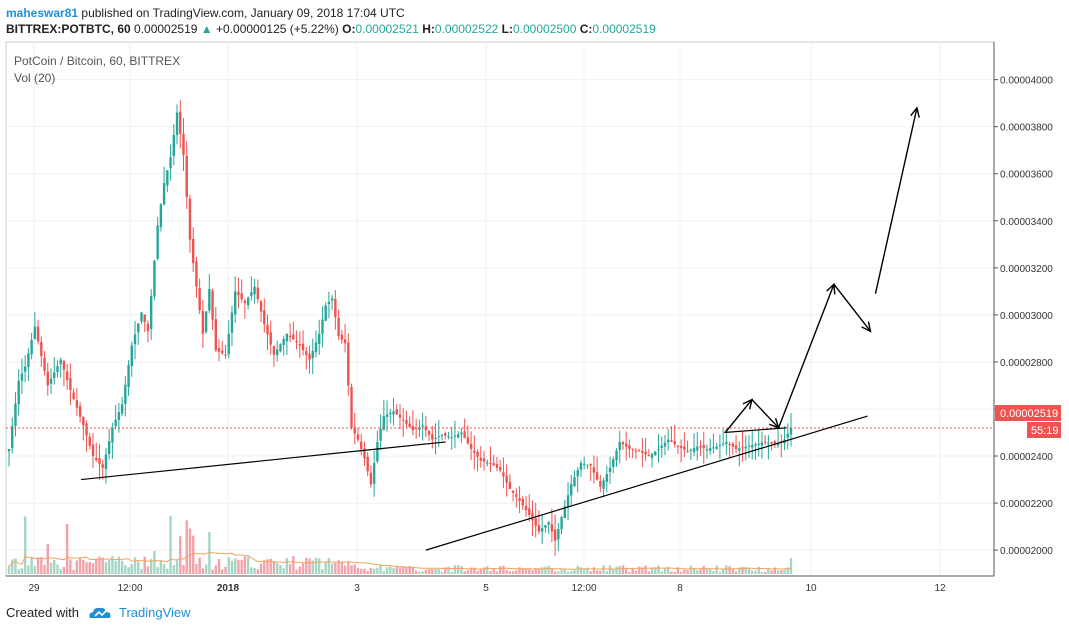 The image size is (1069, 631). I want to click on projection-arrow-line, so click(765, 414).